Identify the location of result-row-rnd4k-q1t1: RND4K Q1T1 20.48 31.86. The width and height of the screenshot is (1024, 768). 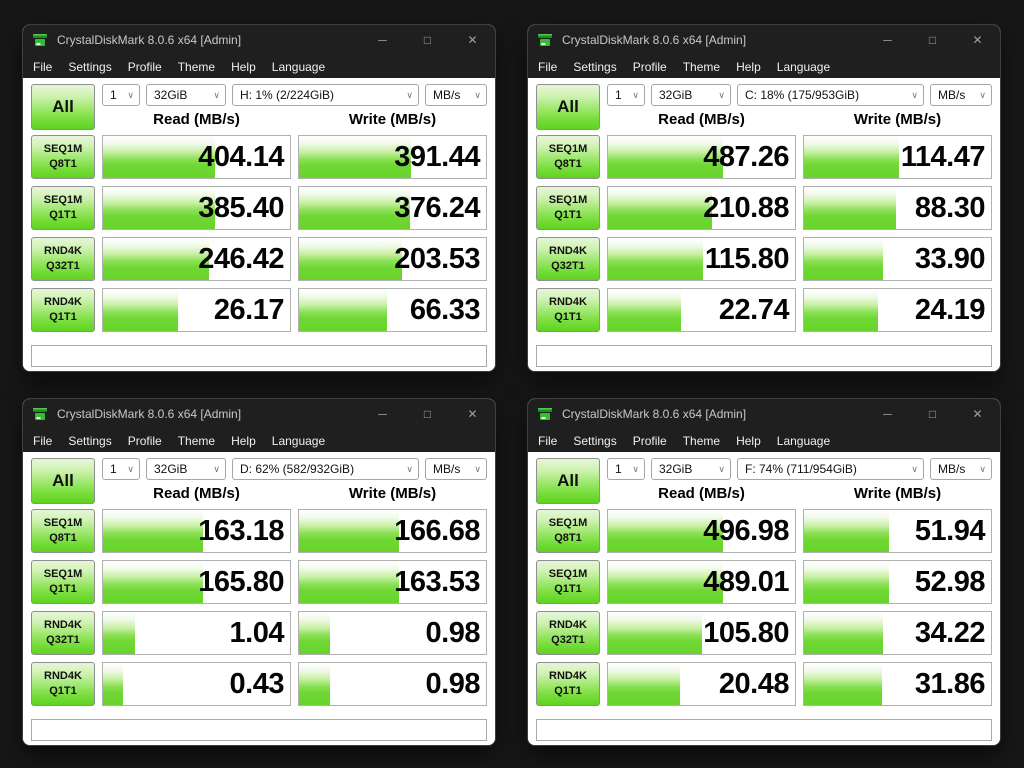
(764, 684).